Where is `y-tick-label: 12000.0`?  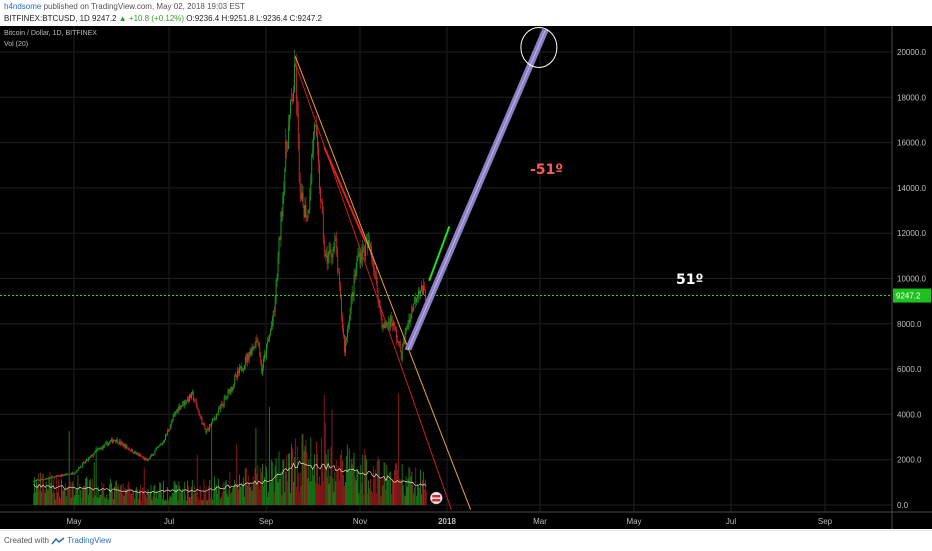
y-tick-label: 12000.0 is located at coordinates (911, 233).